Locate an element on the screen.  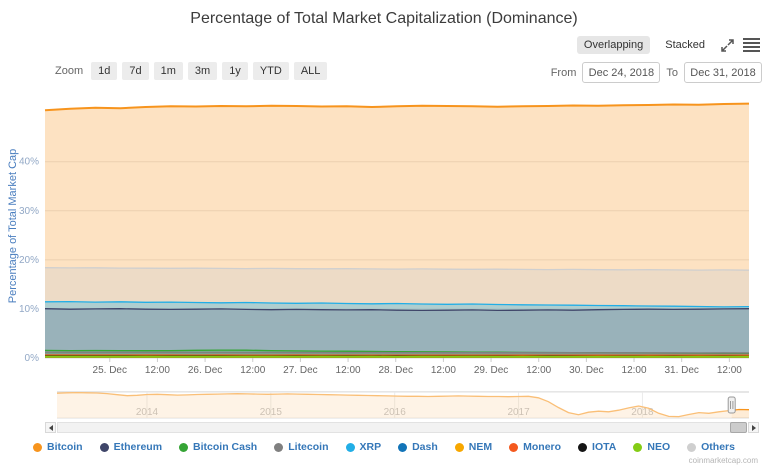
navigator-area is located at coordinates (403, 405).